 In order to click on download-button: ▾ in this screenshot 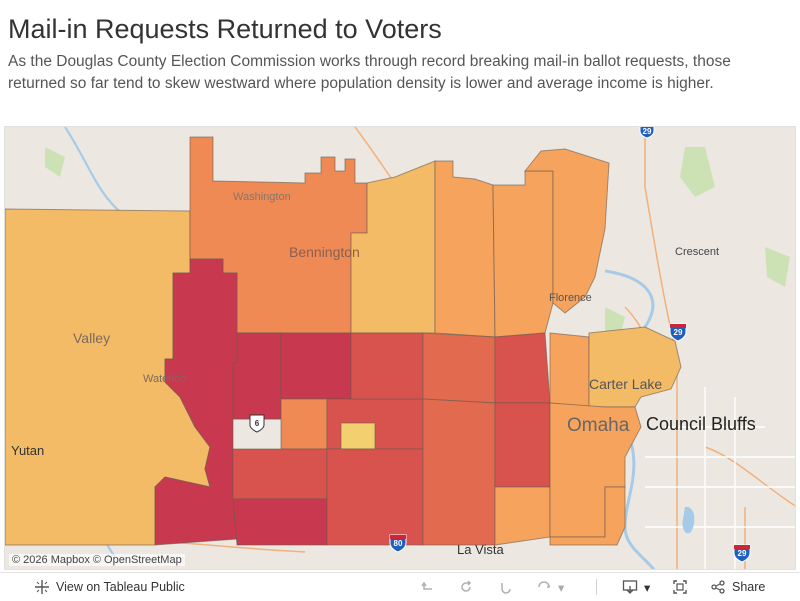, I will do `click(636, 587)`.